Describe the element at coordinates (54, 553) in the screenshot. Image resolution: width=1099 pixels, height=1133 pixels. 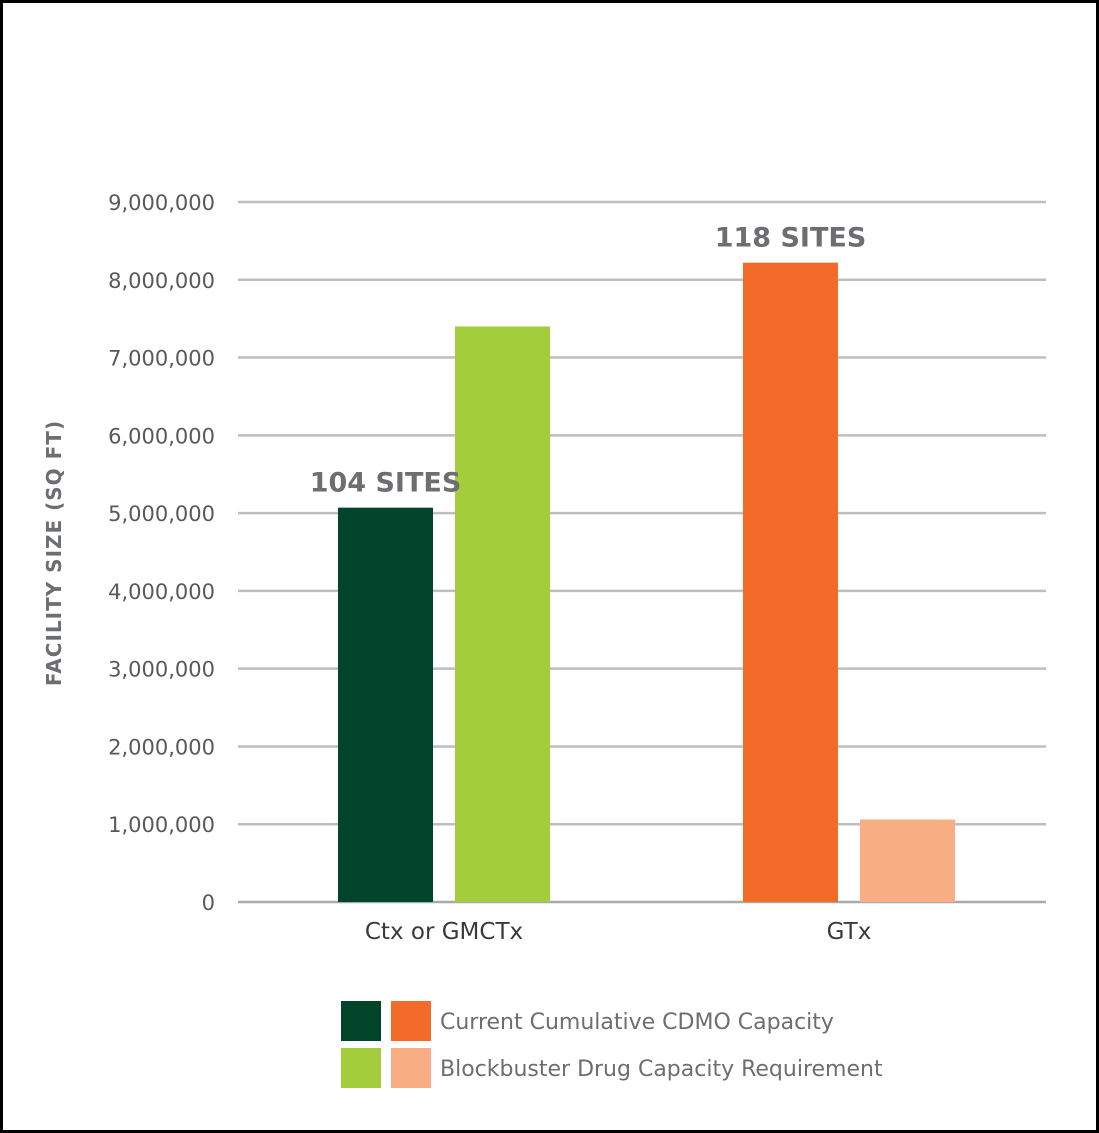
I see `y-axis-label: FACILITY SIZE (SQ FT)` at that location.